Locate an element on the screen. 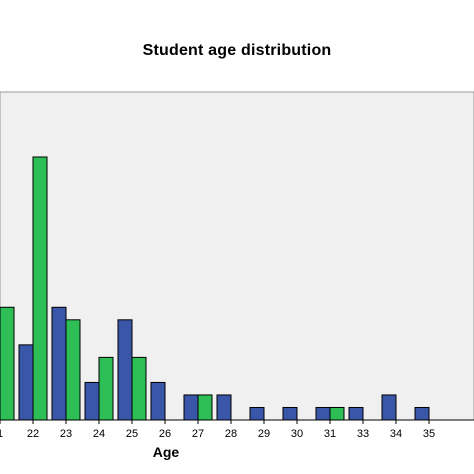 This screenshot has width=474, height=474. x-ticks-group: 1 22 23 24 25 26 27 28 29 30 31 33 34 35 is located at coordinates (217, 430).